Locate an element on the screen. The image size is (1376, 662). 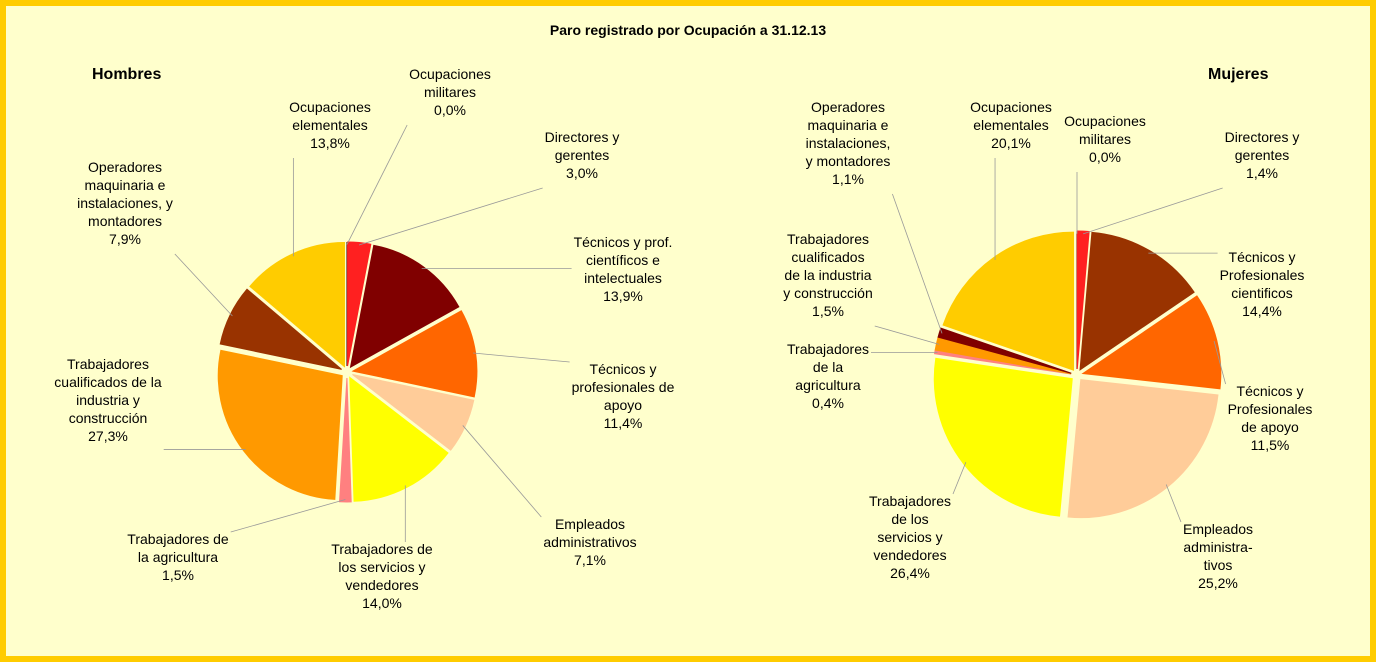
slice-label: Técnicos y Profesionales de apoyo 11,5% is located at coordinates (1270, 418).